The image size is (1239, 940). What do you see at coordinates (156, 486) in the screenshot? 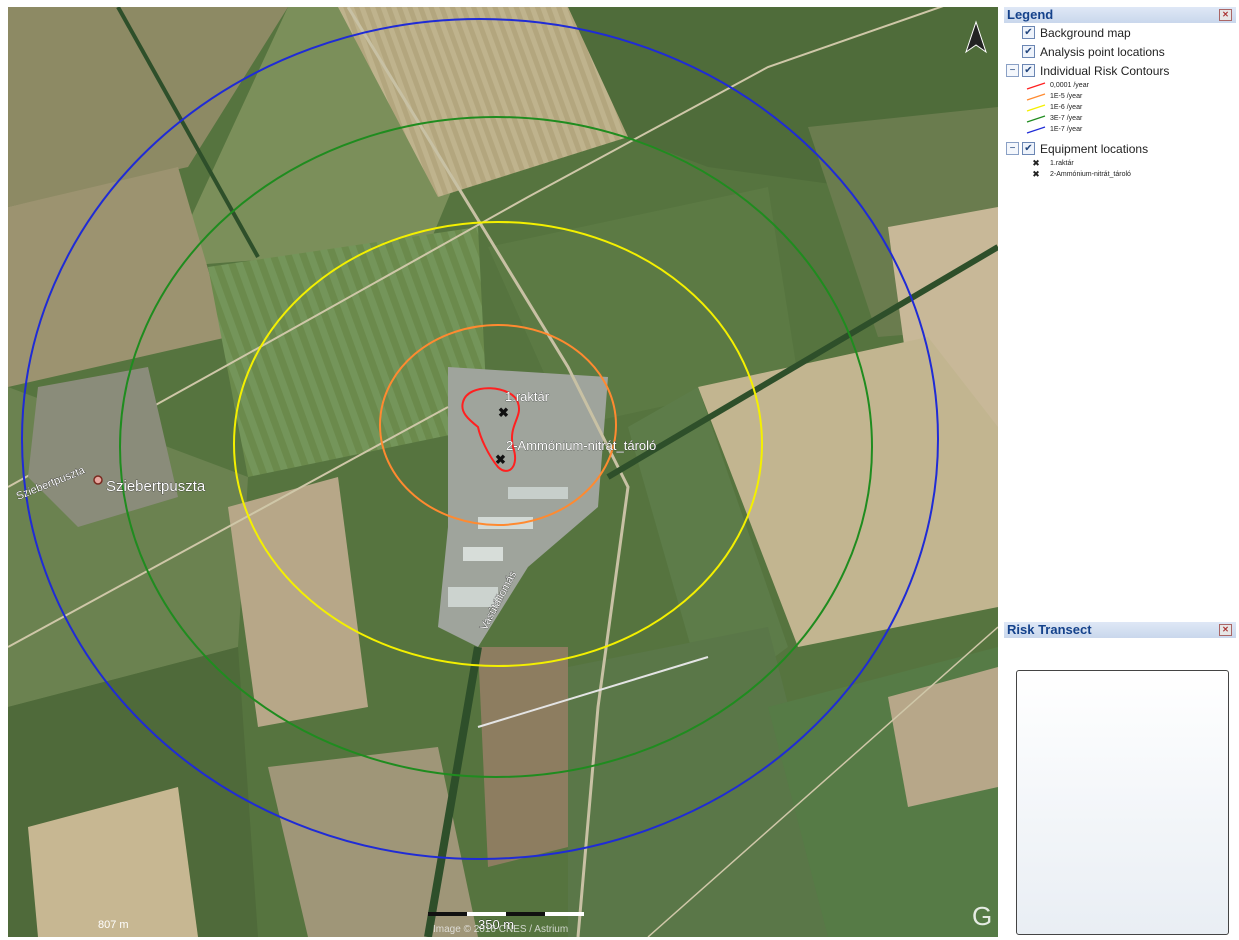
I see `place-label: Sziebertpuszta` at bounding box center [156, 486].